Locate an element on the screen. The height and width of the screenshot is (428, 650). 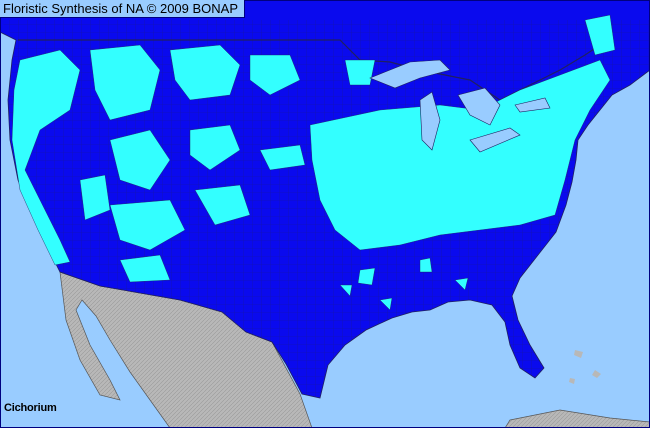
taxon-label: Cichorium is located at coordinates (30, 408).